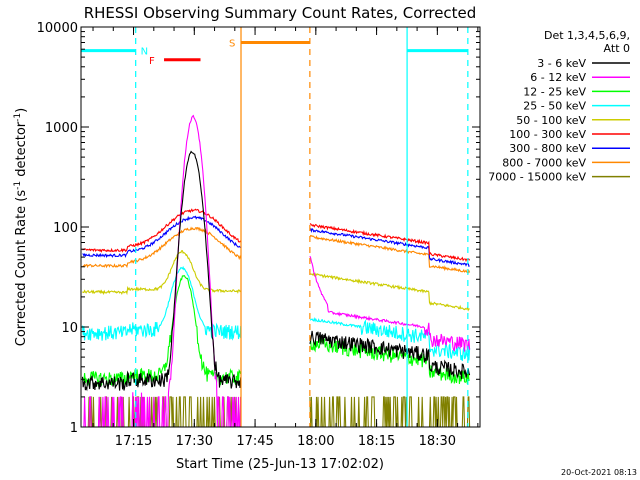  I want to click on y-tick-label-5: 10000, so click(57, 28).